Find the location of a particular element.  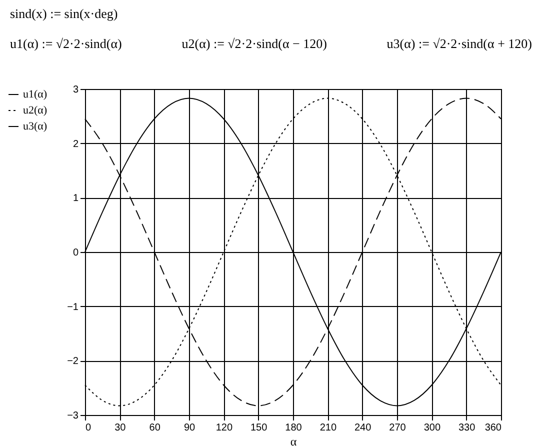

y-tick-label: 0 is located at coordinates (75, 253).